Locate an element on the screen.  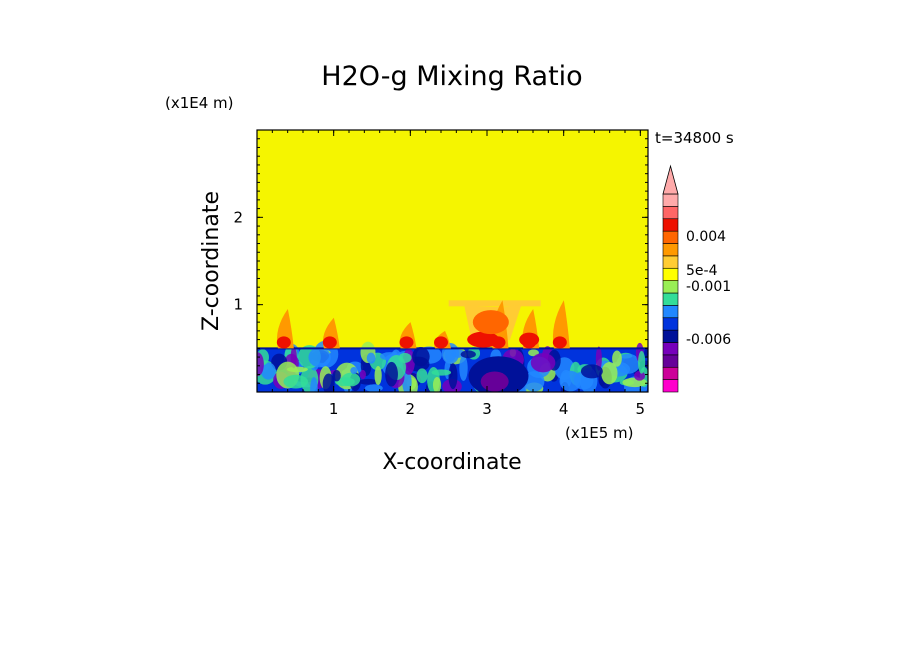
colorbar-arrow is located at coordinates (670, 179).